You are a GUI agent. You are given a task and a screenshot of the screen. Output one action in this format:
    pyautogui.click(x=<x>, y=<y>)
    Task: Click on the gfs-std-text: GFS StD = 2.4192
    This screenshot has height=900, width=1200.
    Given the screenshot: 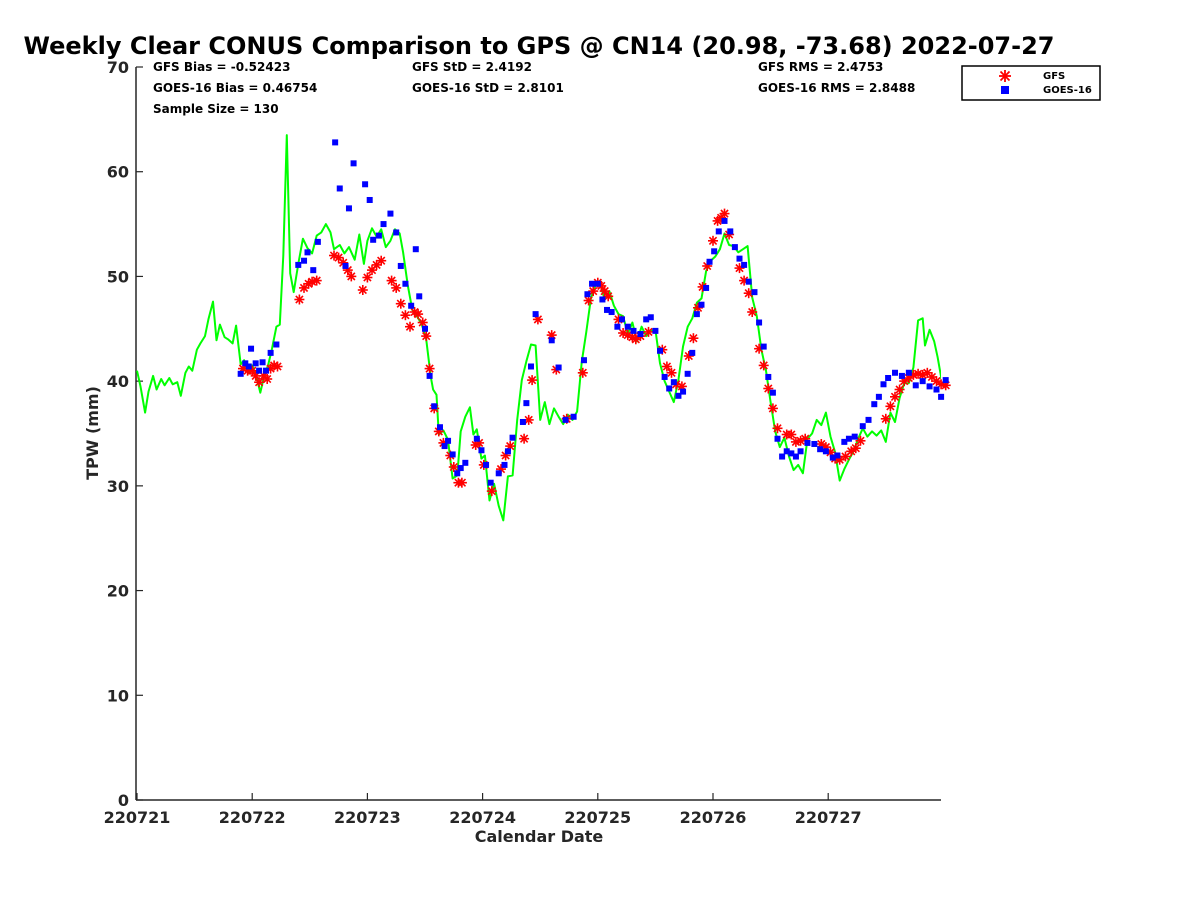 What is the action you would take?
    pyautogui.click(x=472, y=67)
    